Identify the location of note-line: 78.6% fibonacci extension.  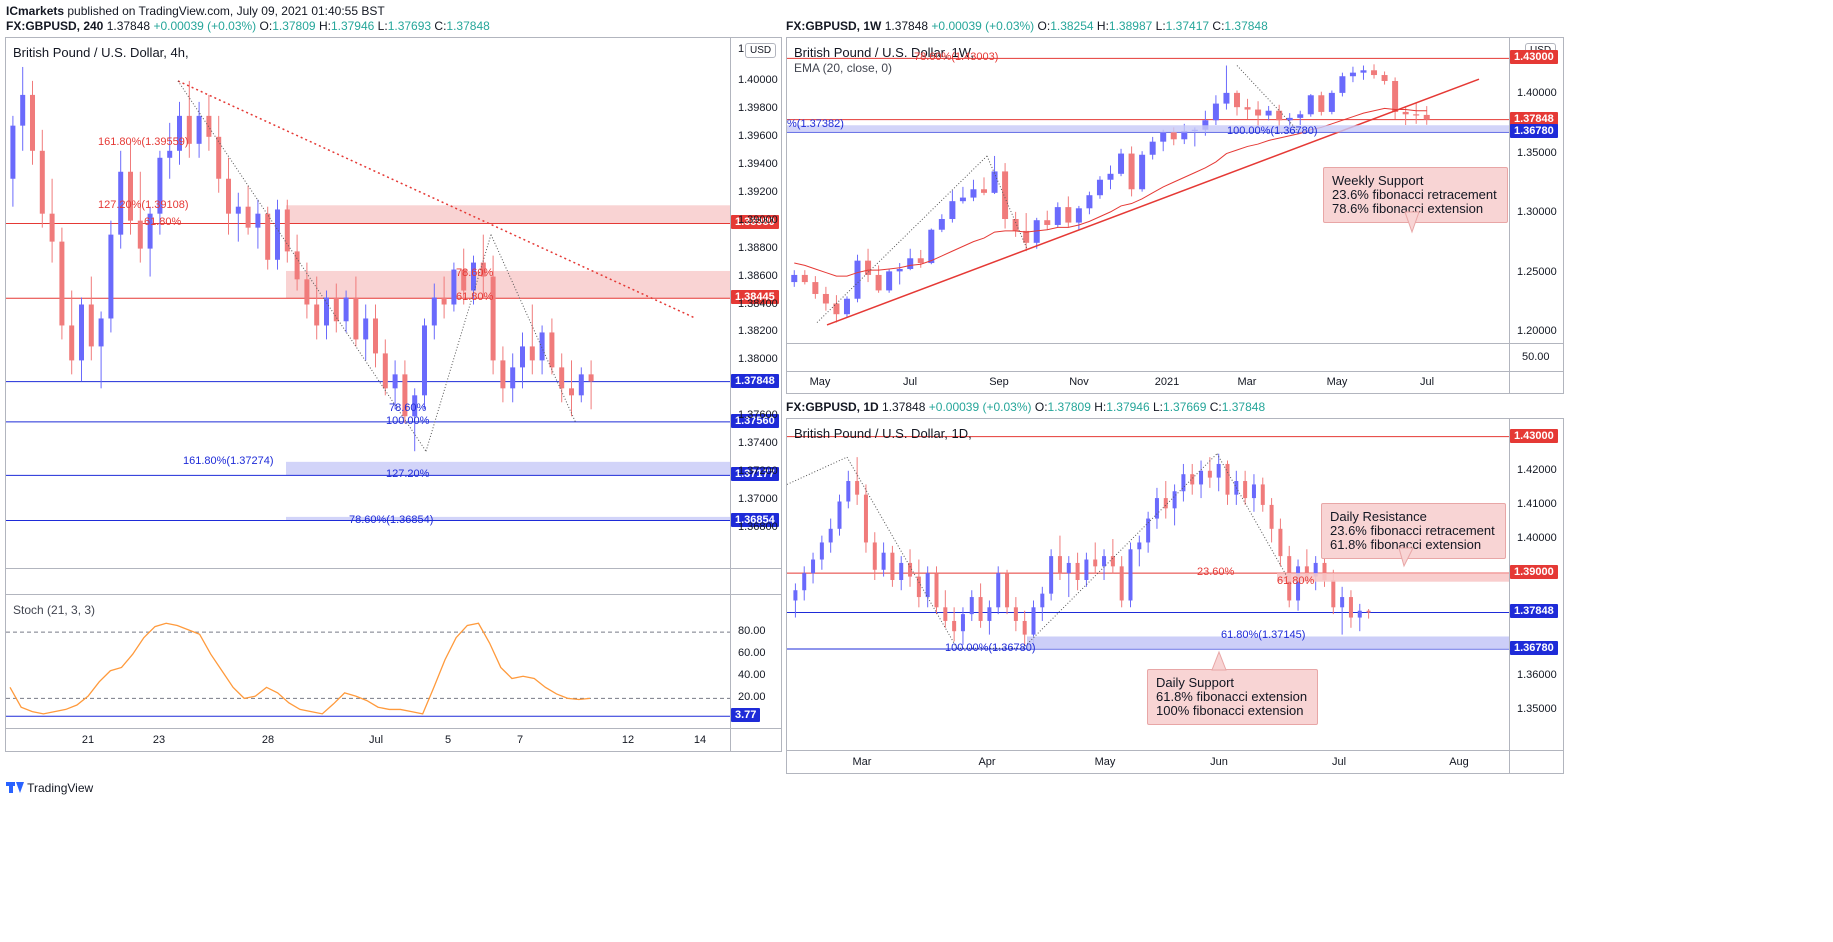
(1408, 208).